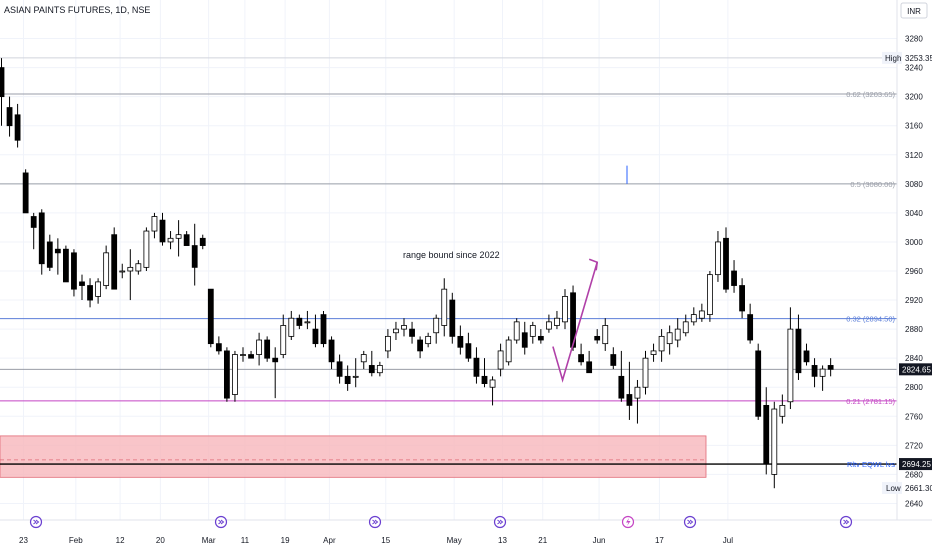 This screenshot has height=550, width=932. Describe the element at coordinates (914, 155) in the screenshot. I see `y-tick-label: 3120` at that location.